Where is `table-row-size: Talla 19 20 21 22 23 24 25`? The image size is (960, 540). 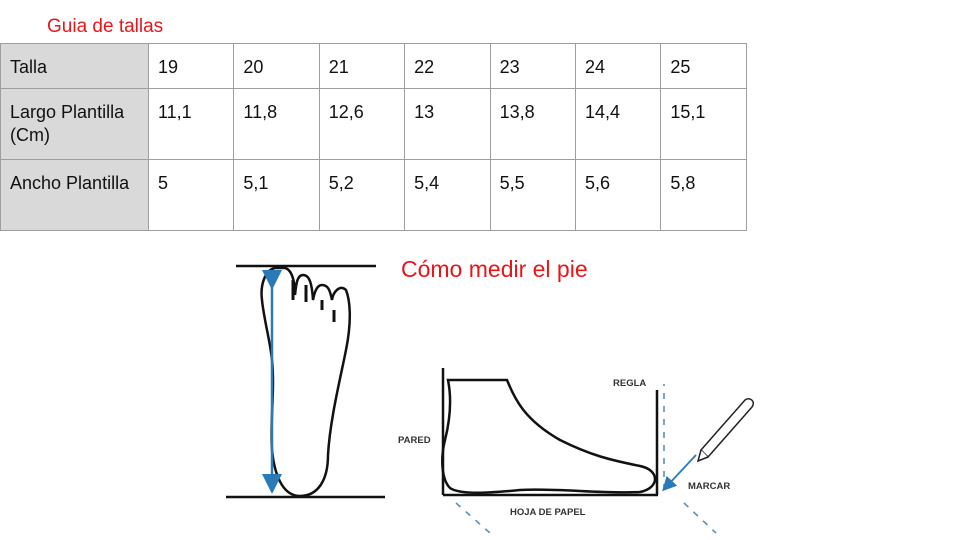 table-row-size: Talla 19 20 21 22 23 24 25 is located at coordinates (373, 66).